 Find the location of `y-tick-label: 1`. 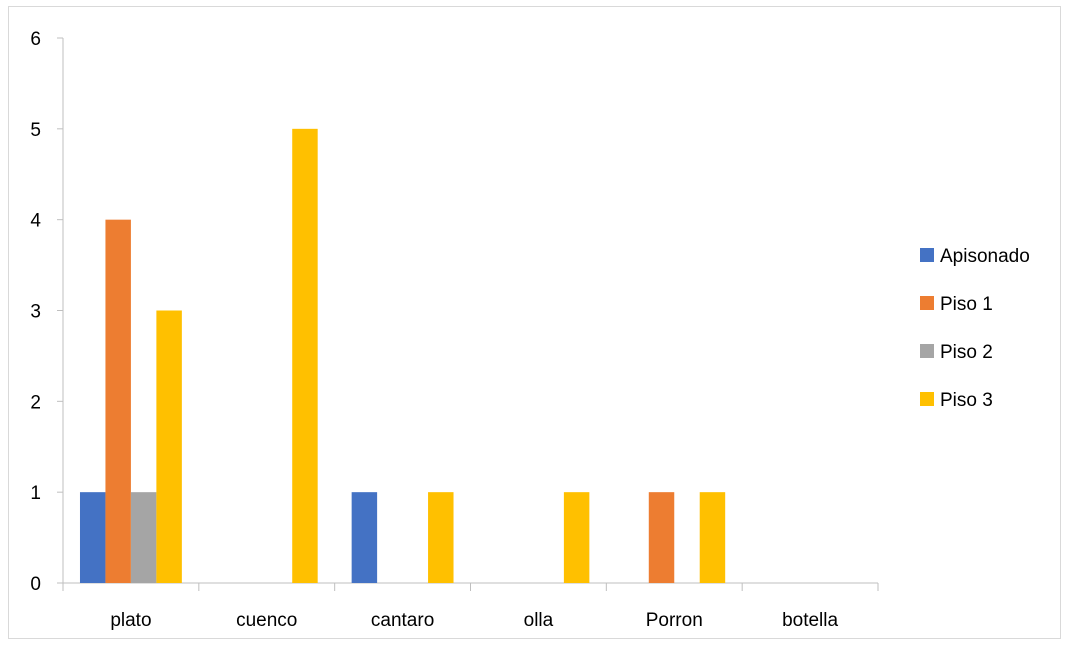

y-tick-label: 1 is located at coordinates (35, 493).